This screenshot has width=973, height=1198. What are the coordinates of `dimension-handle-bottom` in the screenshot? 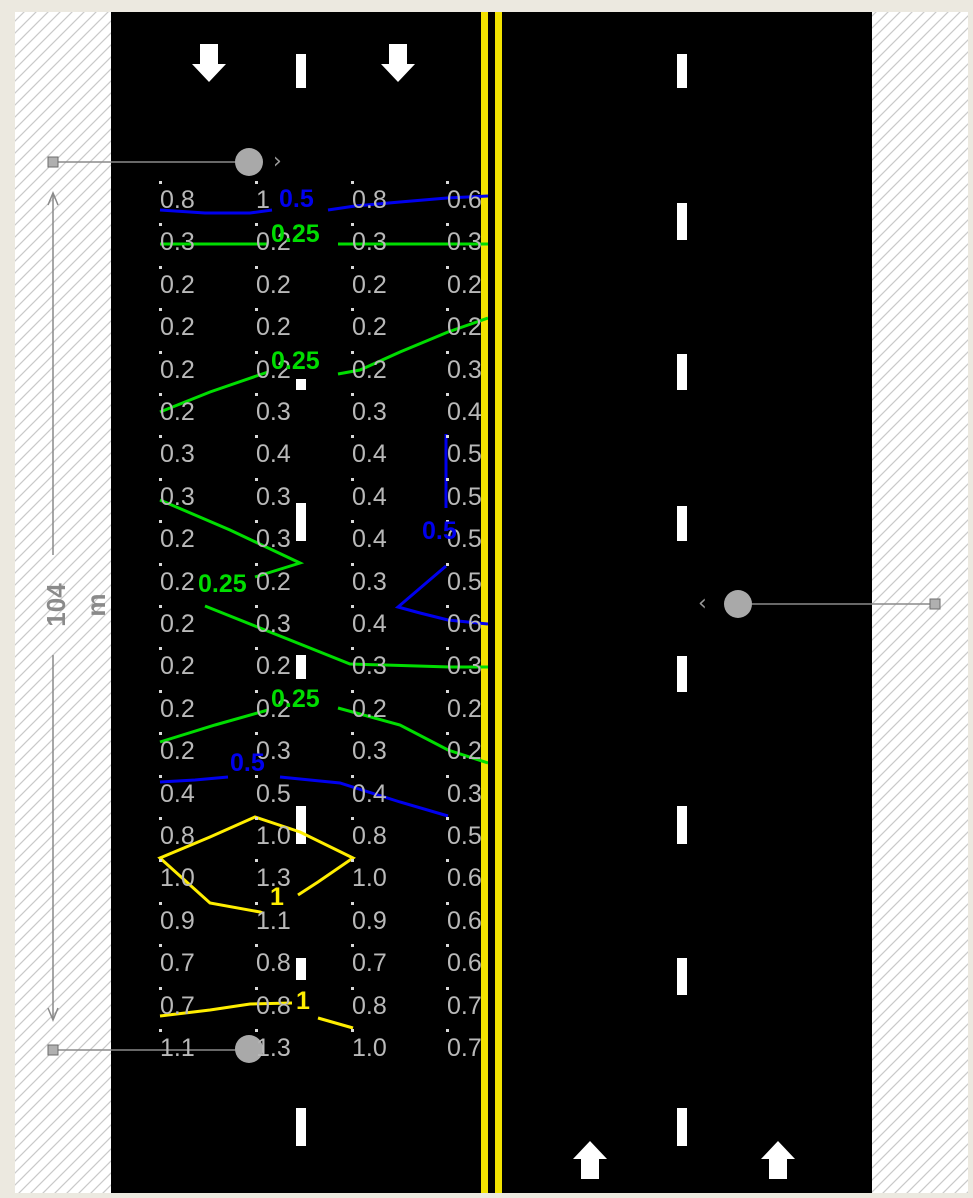 It's located at (53, 1050).